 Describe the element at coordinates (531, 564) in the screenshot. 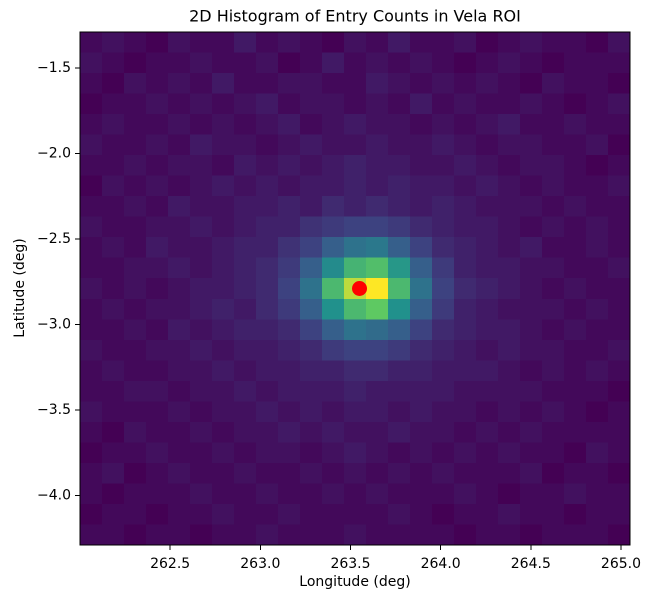

I see `x-tick-label: 264.5` at that location.